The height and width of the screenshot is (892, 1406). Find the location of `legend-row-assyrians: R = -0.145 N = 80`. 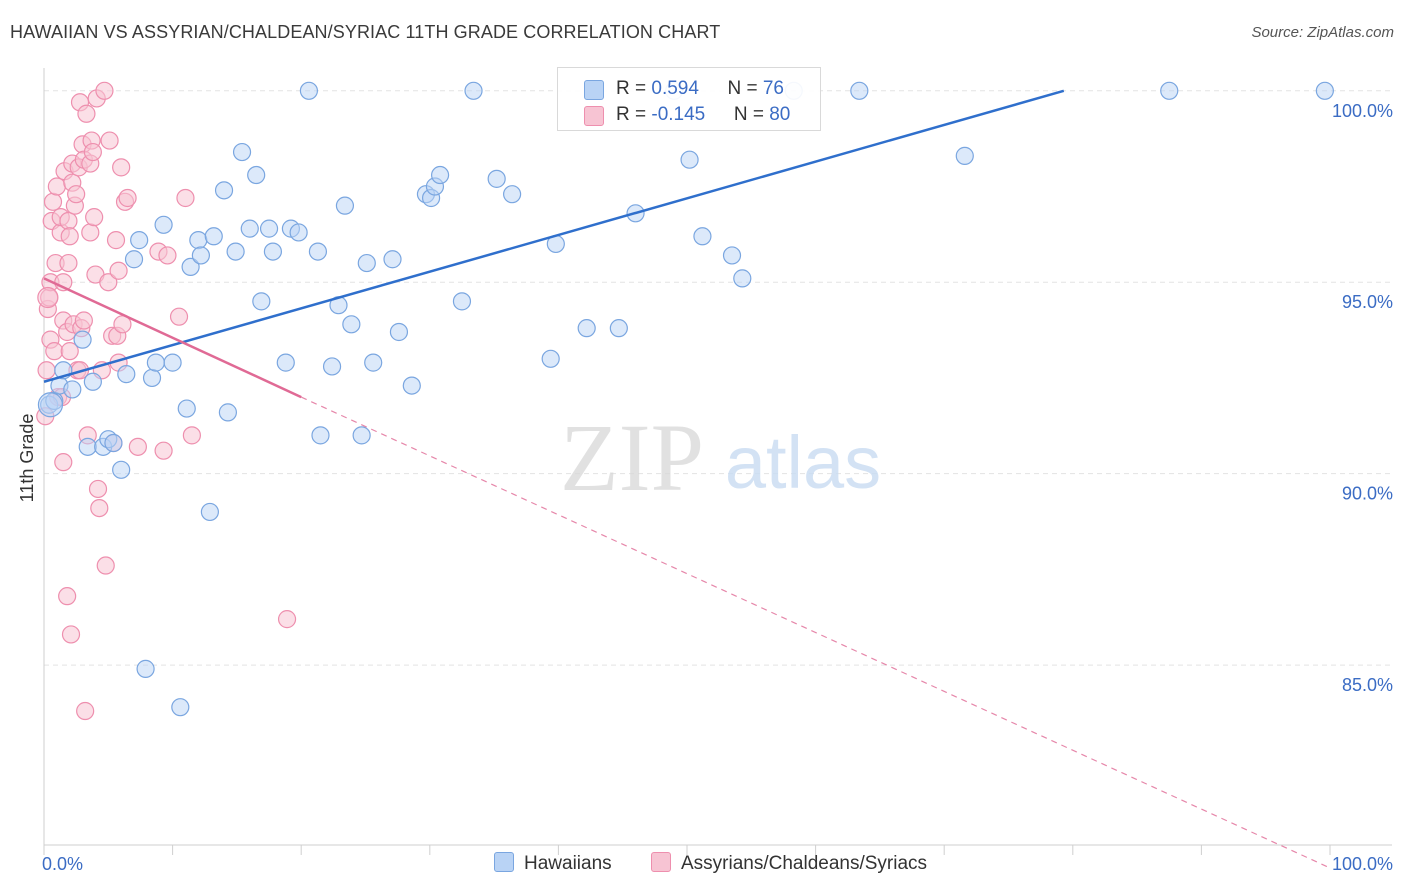

legend-row-assyrians: R = -0.145 N = 80 is located at coordinates (689, 115).